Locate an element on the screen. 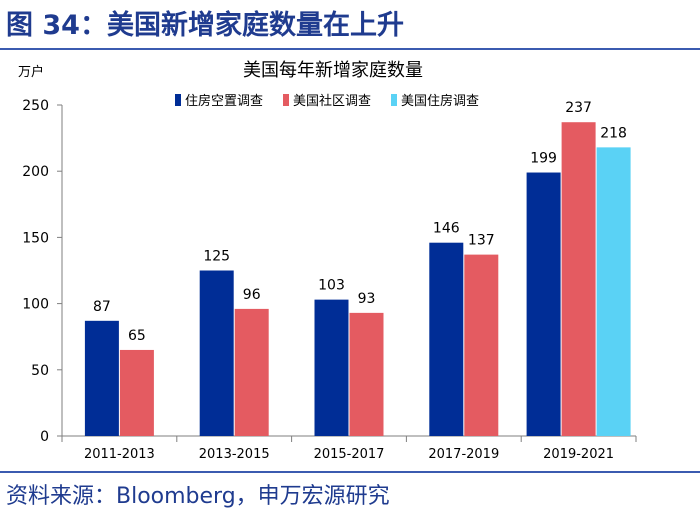  legend-label: 住房空置调查 is located at coordinates (224, 101).